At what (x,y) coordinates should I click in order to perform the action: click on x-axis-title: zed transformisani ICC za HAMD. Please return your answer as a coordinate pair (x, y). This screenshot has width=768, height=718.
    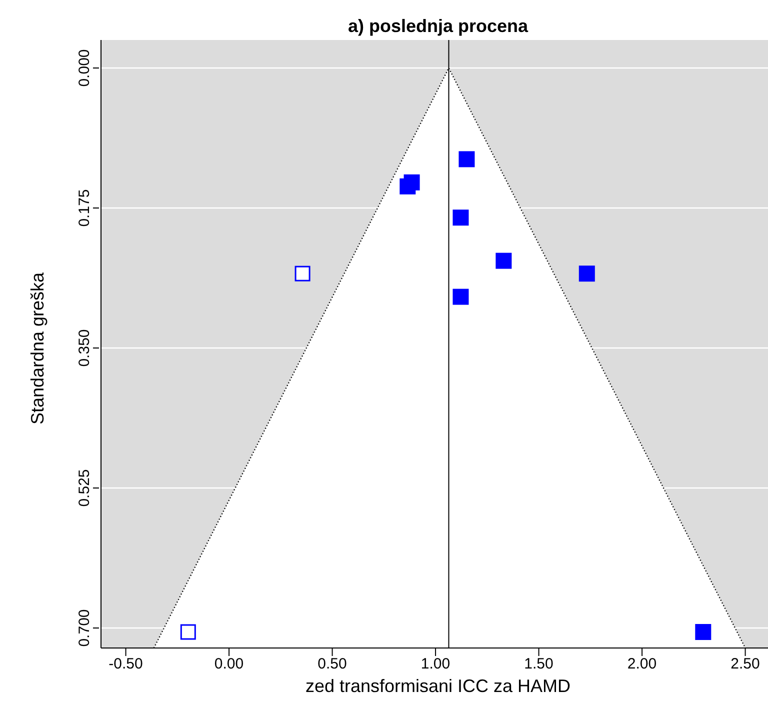
    Looking at the image, I should click on (438, 686).